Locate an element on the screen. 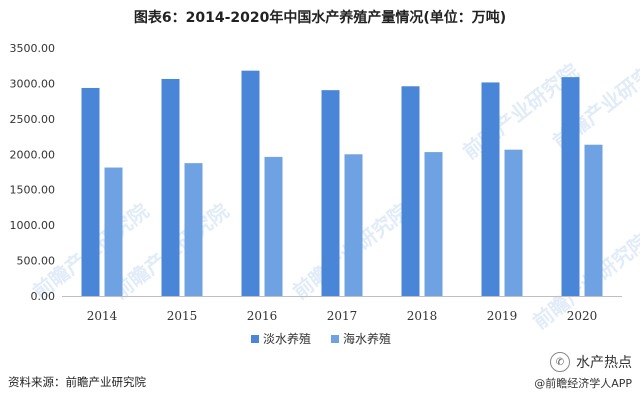 This screenshot has width=640, height=400. y-tick-label: 0.00 is located at coordinates (43, 296).